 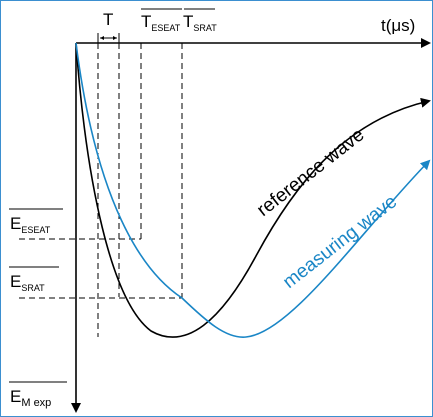 I want to click on t-span-arrowhead-left, so click(x=102, y=38).